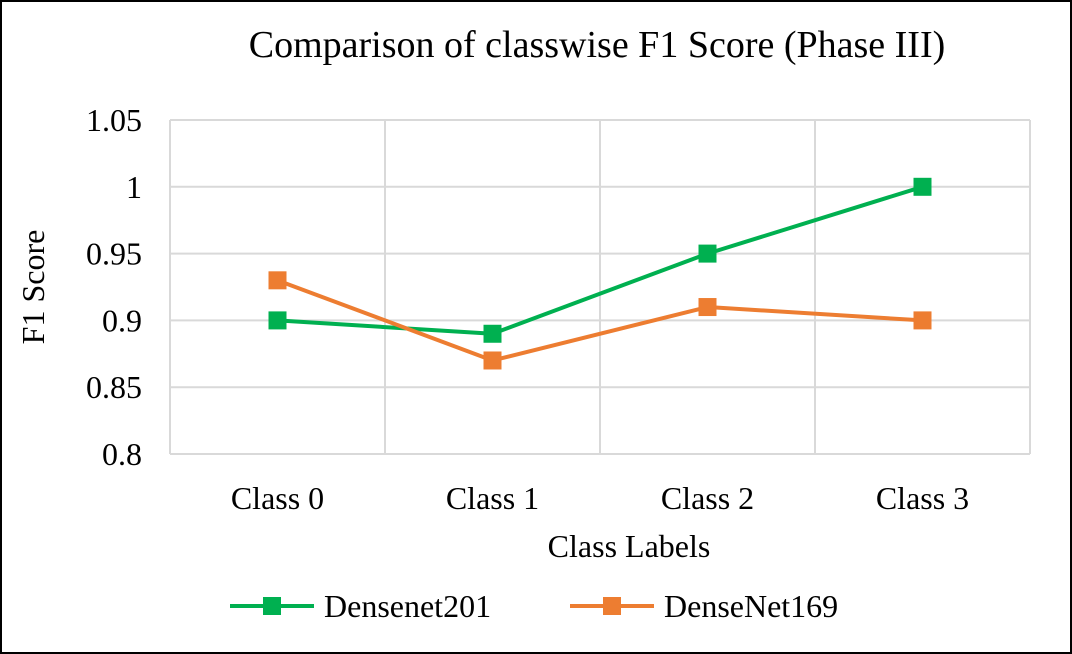 This screenshot has width=1072, height=654. I want to click on y-tick-label: 1.05, so click(114, 120).